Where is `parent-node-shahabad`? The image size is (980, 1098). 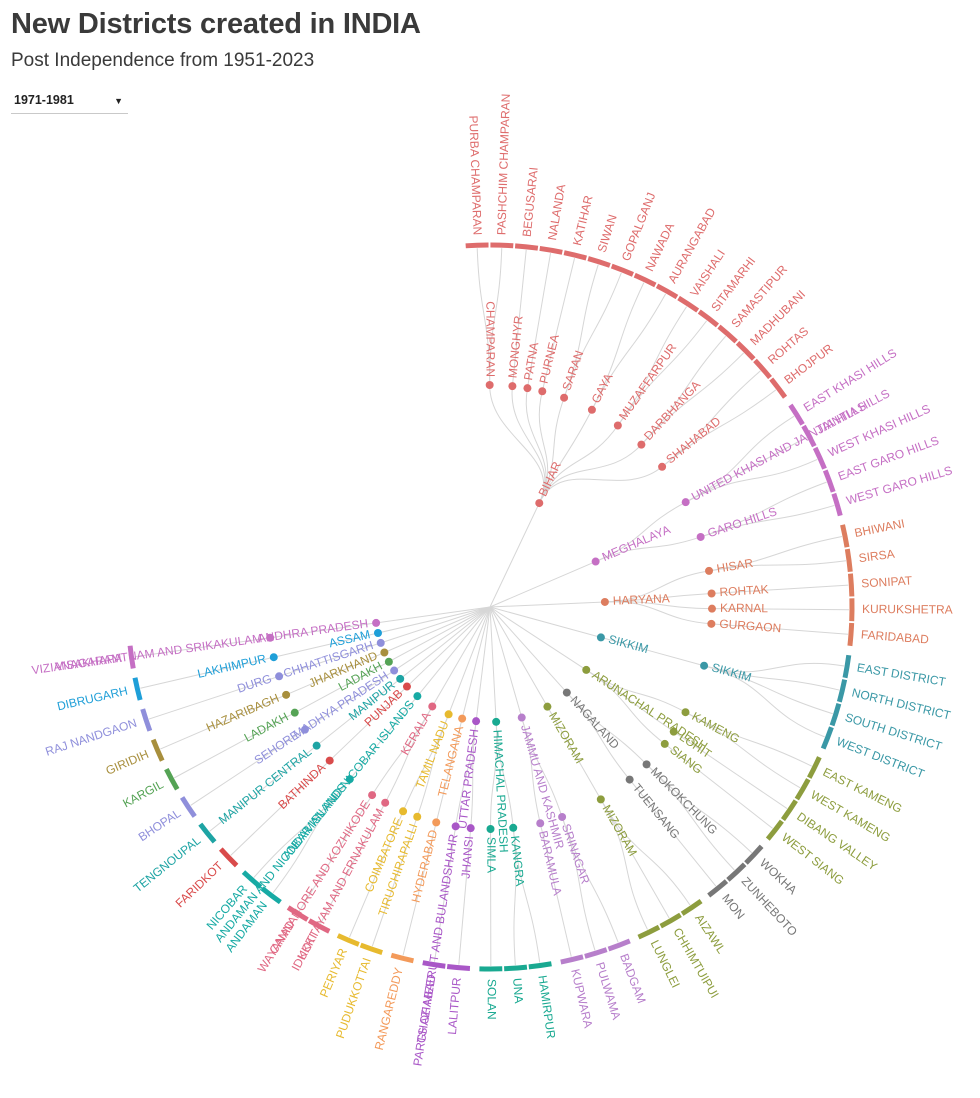 parent-node-shahabad is located at coordinates (662, 466).